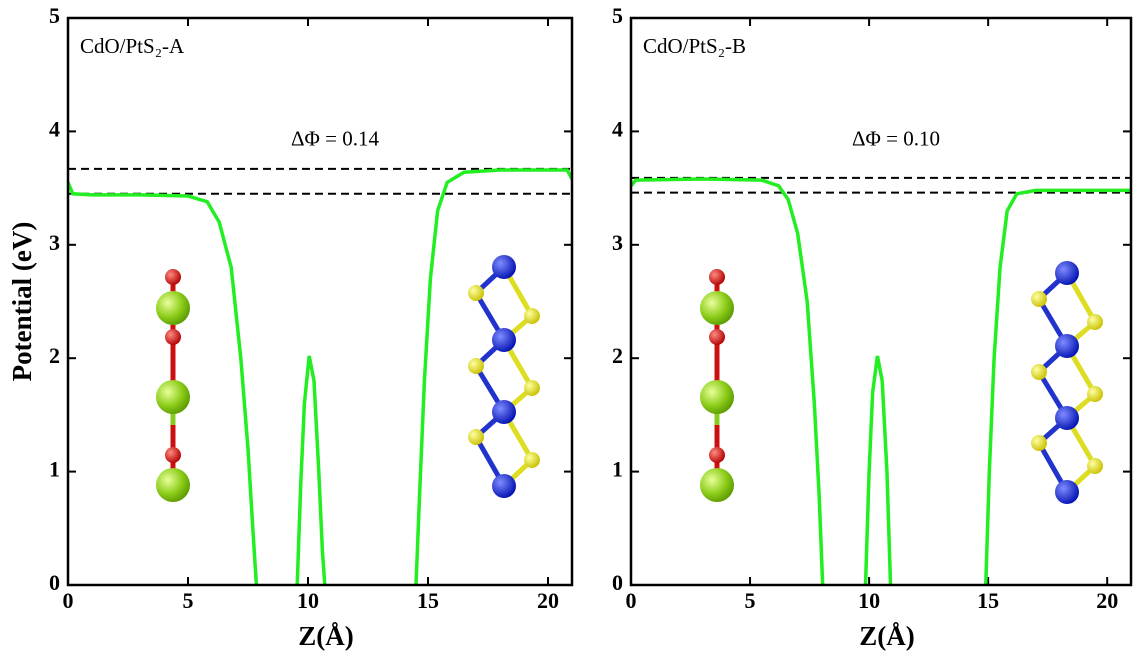  What do you see at coordinates (694, 46) in the screenshot?
I see `panel-label: CdO/PtS₂-B` at bounding box center [694, 46].